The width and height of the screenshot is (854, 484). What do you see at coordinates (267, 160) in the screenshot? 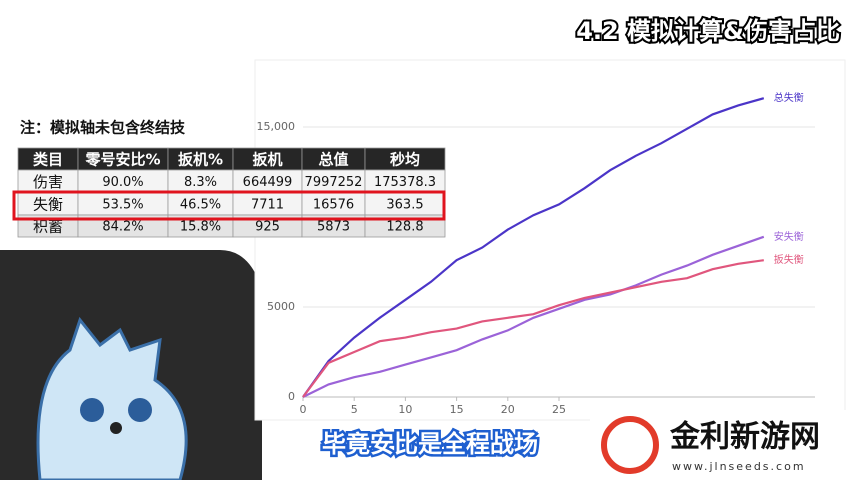
I see `table-header: 扳机` at bounding box center [267, 160].